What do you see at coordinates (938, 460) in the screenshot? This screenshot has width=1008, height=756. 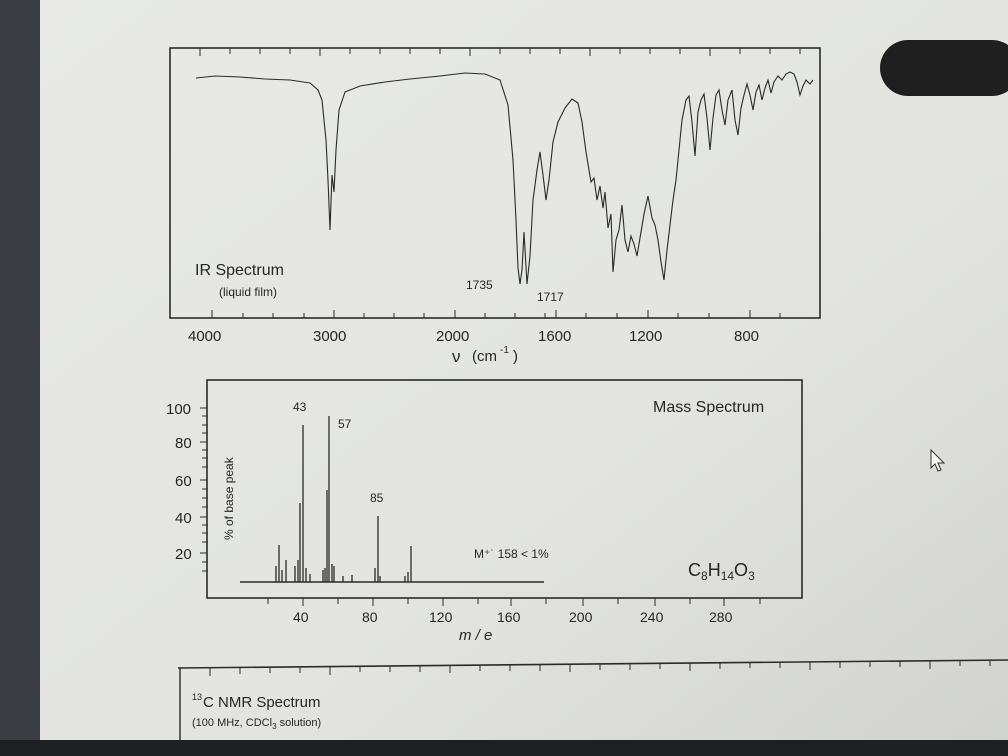 I see `mouse-cursor-icon` at bounding box center [938, 460].